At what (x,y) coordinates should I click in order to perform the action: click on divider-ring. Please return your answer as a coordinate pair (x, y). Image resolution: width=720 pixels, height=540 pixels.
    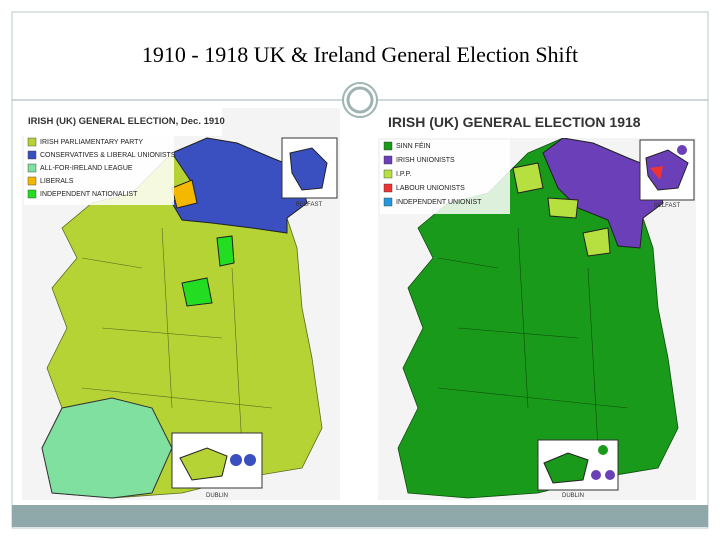
    Looking at the image, I should click on (360, 100).